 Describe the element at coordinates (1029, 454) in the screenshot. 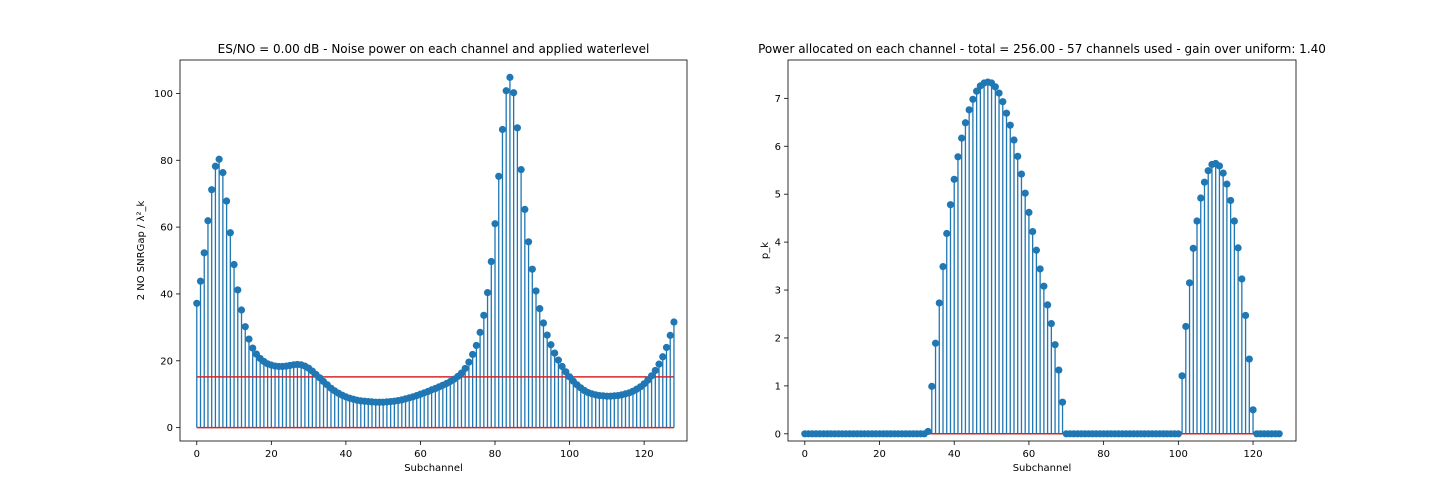

I see `x-tick-label: 60` at that location.